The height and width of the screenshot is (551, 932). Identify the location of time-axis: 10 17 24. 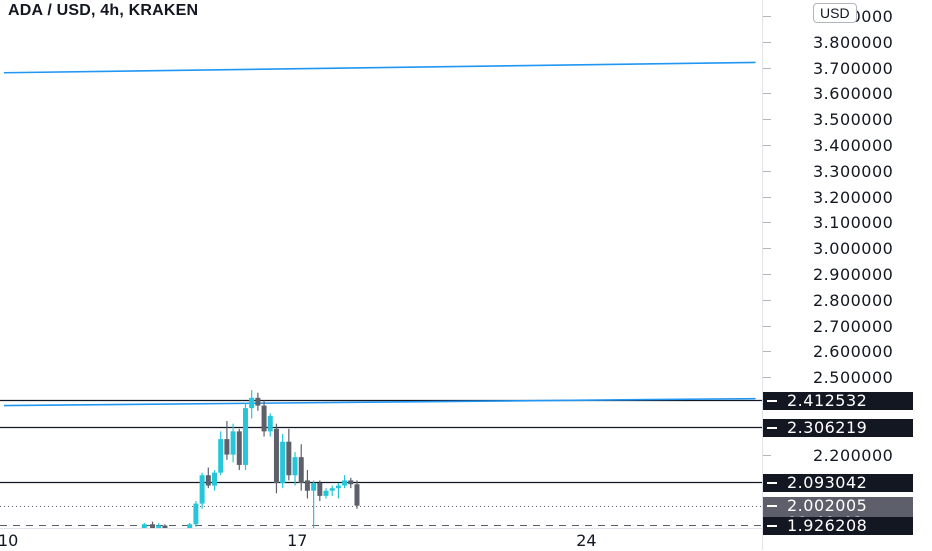
(381, 539).